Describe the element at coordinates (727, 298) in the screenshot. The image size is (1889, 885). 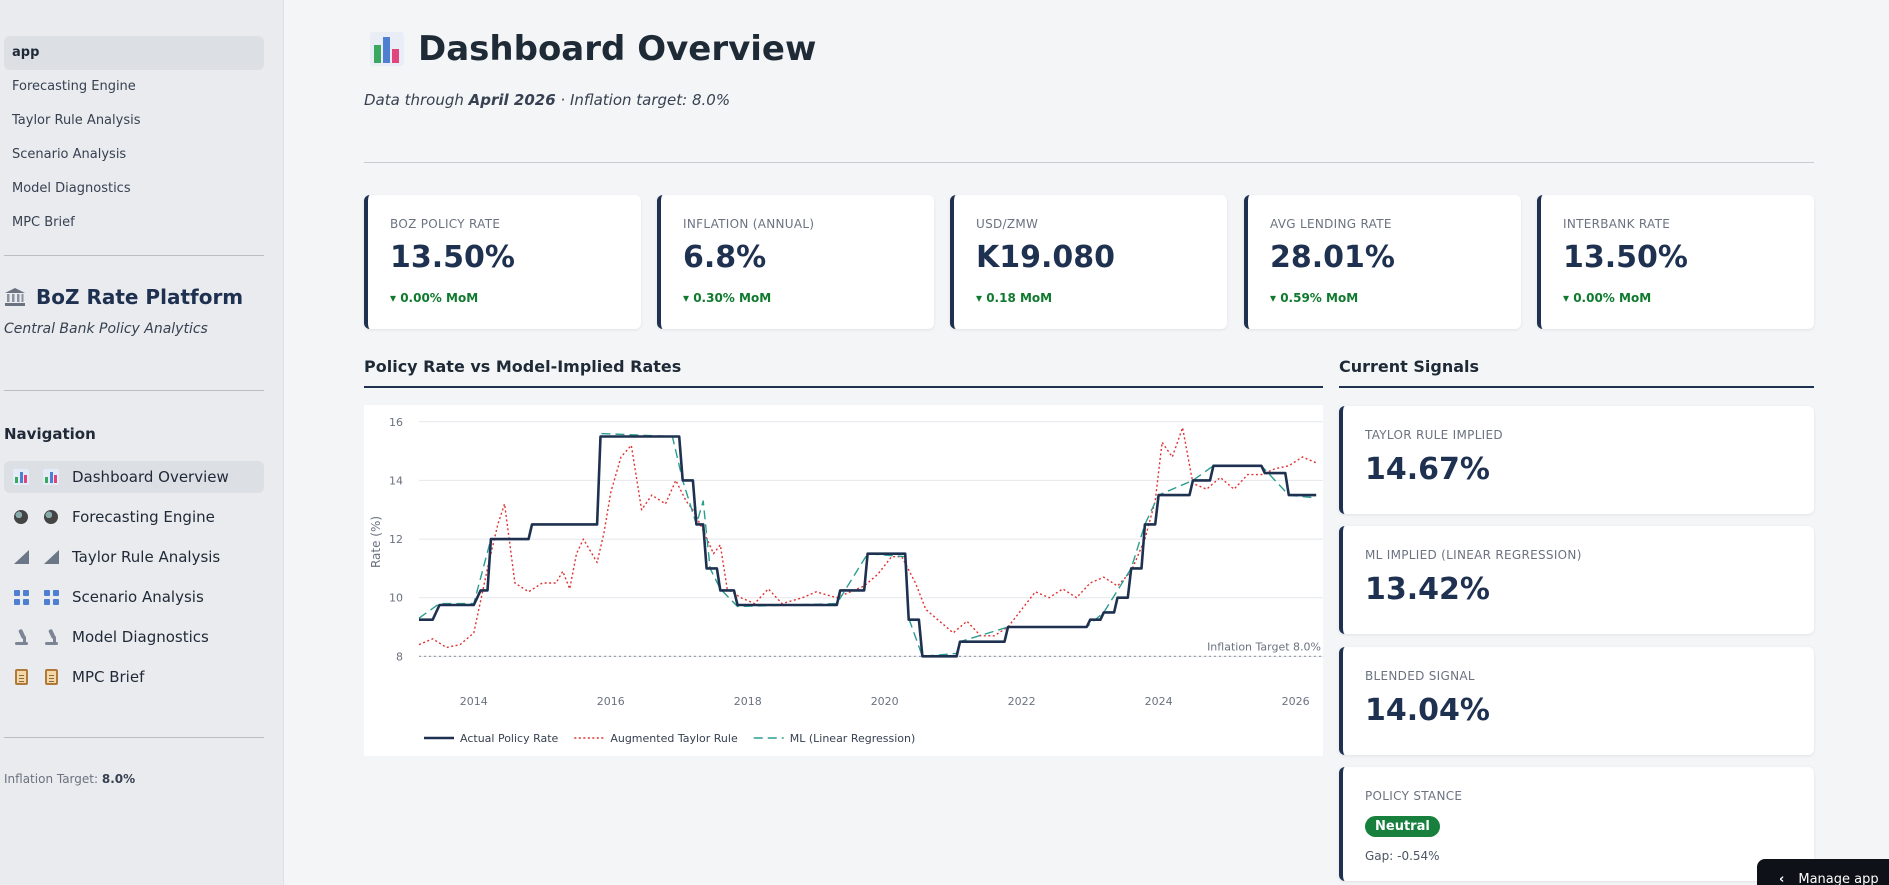
I see `kpi-change: ▾ 0.30% MoM` at that location.